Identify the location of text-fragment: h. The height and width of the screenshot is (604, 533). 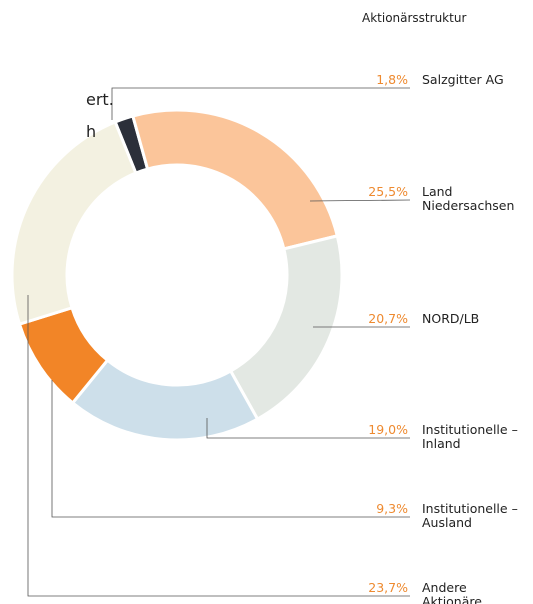
(91, 131).